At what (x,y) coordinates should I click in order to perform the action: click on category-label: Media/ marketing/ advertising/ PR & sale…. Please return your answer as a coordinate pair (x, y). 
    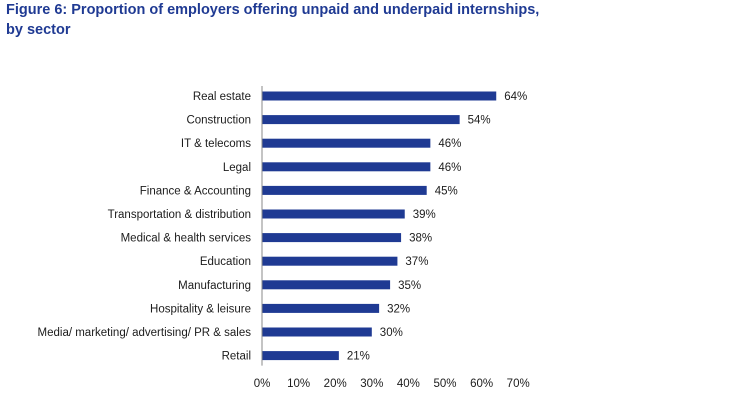
    Looking at the image, I should click on (145, 333).